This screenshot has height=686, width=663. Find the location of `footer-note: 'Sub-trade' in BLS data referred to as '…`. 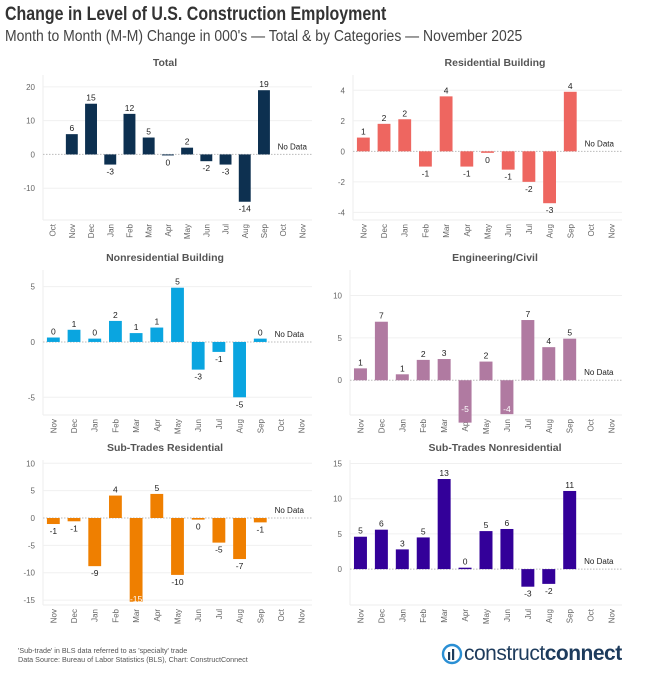

footer-note: 'Sub-trade' in BLS data referred to as '… is located at coordinates (103, 650).